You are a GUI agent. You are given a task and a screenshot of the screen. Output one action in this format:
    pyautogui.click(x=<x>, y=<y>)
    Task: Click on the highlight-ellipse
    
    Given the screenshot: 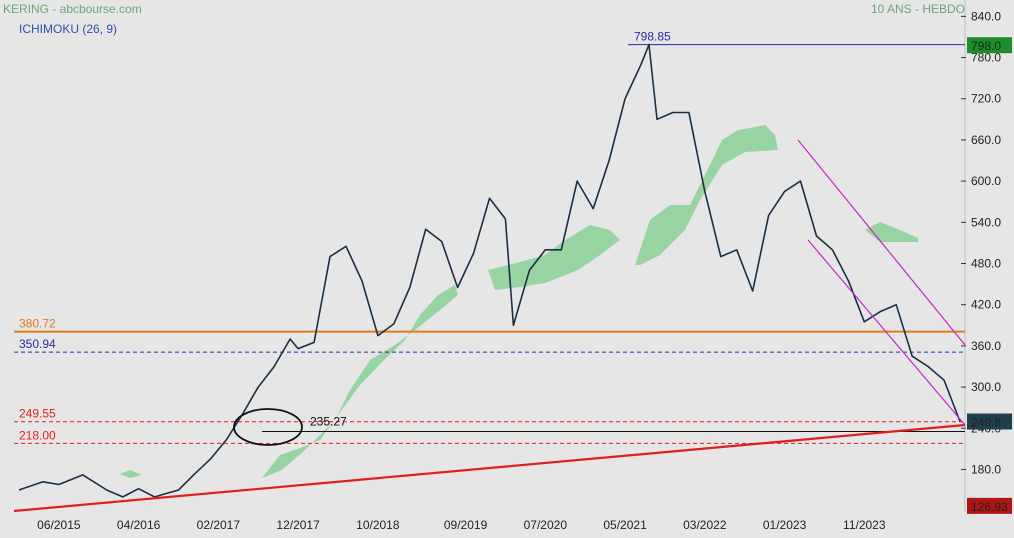 What is the action you would take?
    pyautogui.click(x=268, y=427)
    